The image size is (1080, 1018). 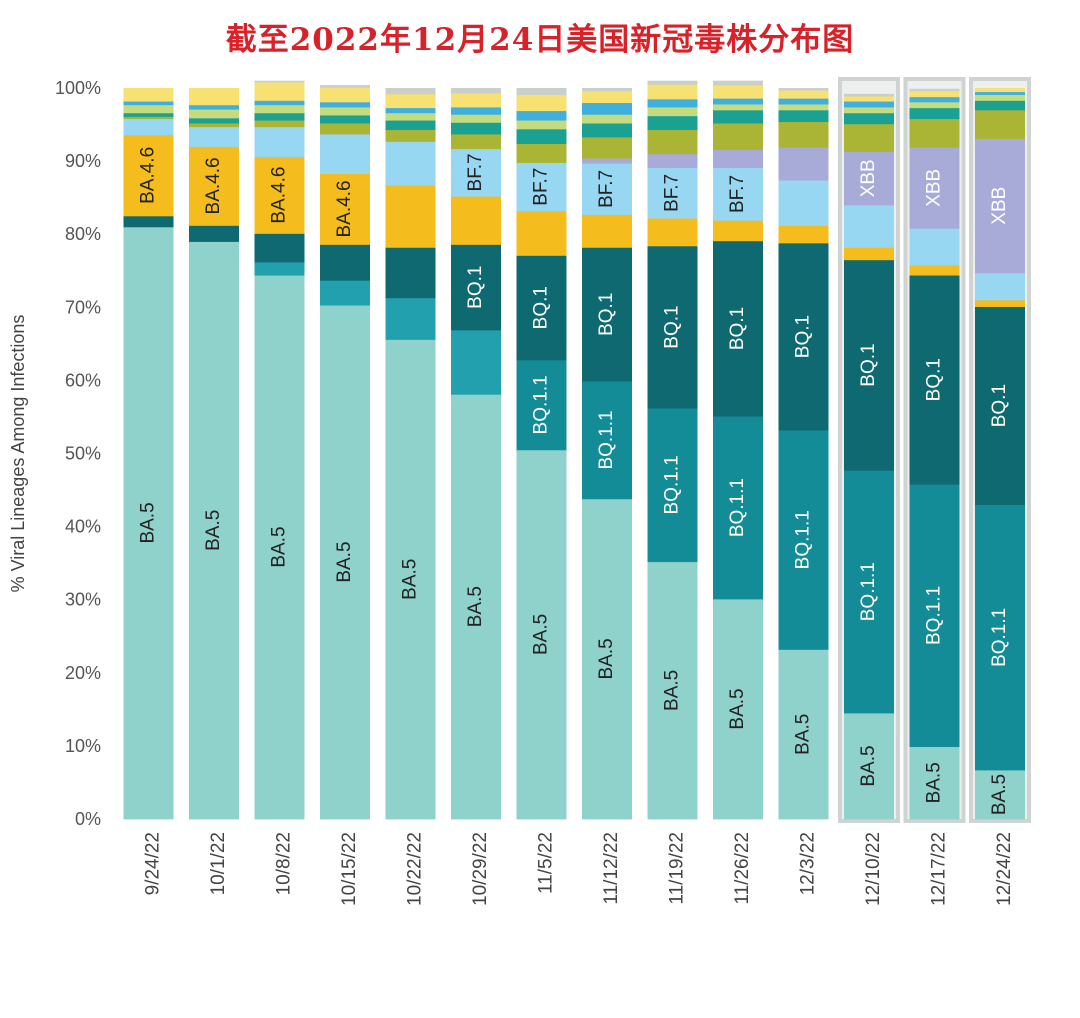 What do you see at coordinates (218, 863) in the screenshot?
I see `x-tick-label: 10/1/22` at bounding box center [218, 863].